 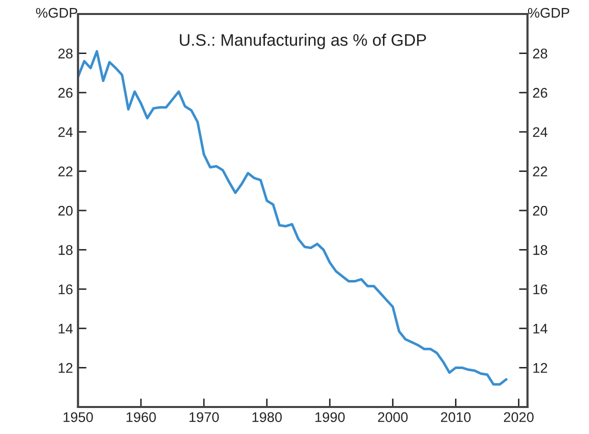 What do you see at coordinates (204, 417) in the screenshot?
I see `x-tick-label: 1970` at bounding box center [204, 417].